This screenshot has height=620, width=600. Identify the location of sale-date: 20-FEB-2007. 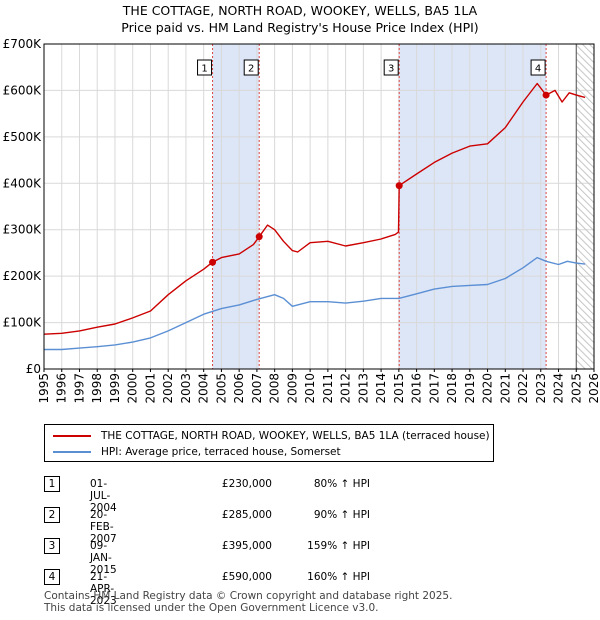
(103, 527).